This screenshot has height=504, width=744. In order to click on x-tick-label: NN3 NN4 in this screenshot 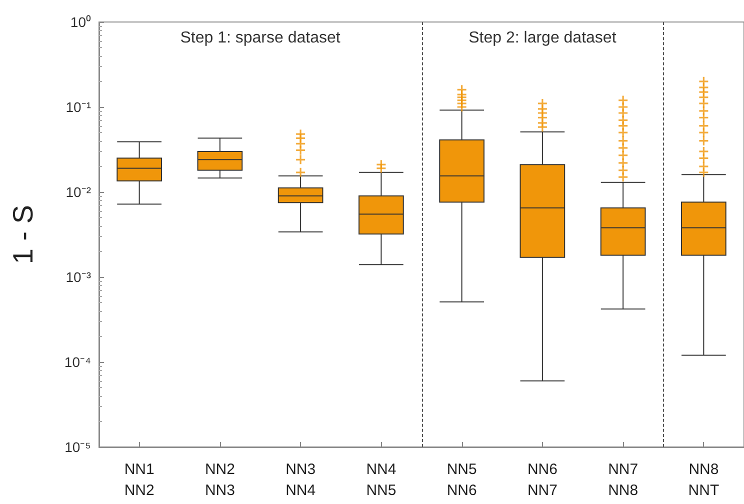, I will do `click(301, 480)`.